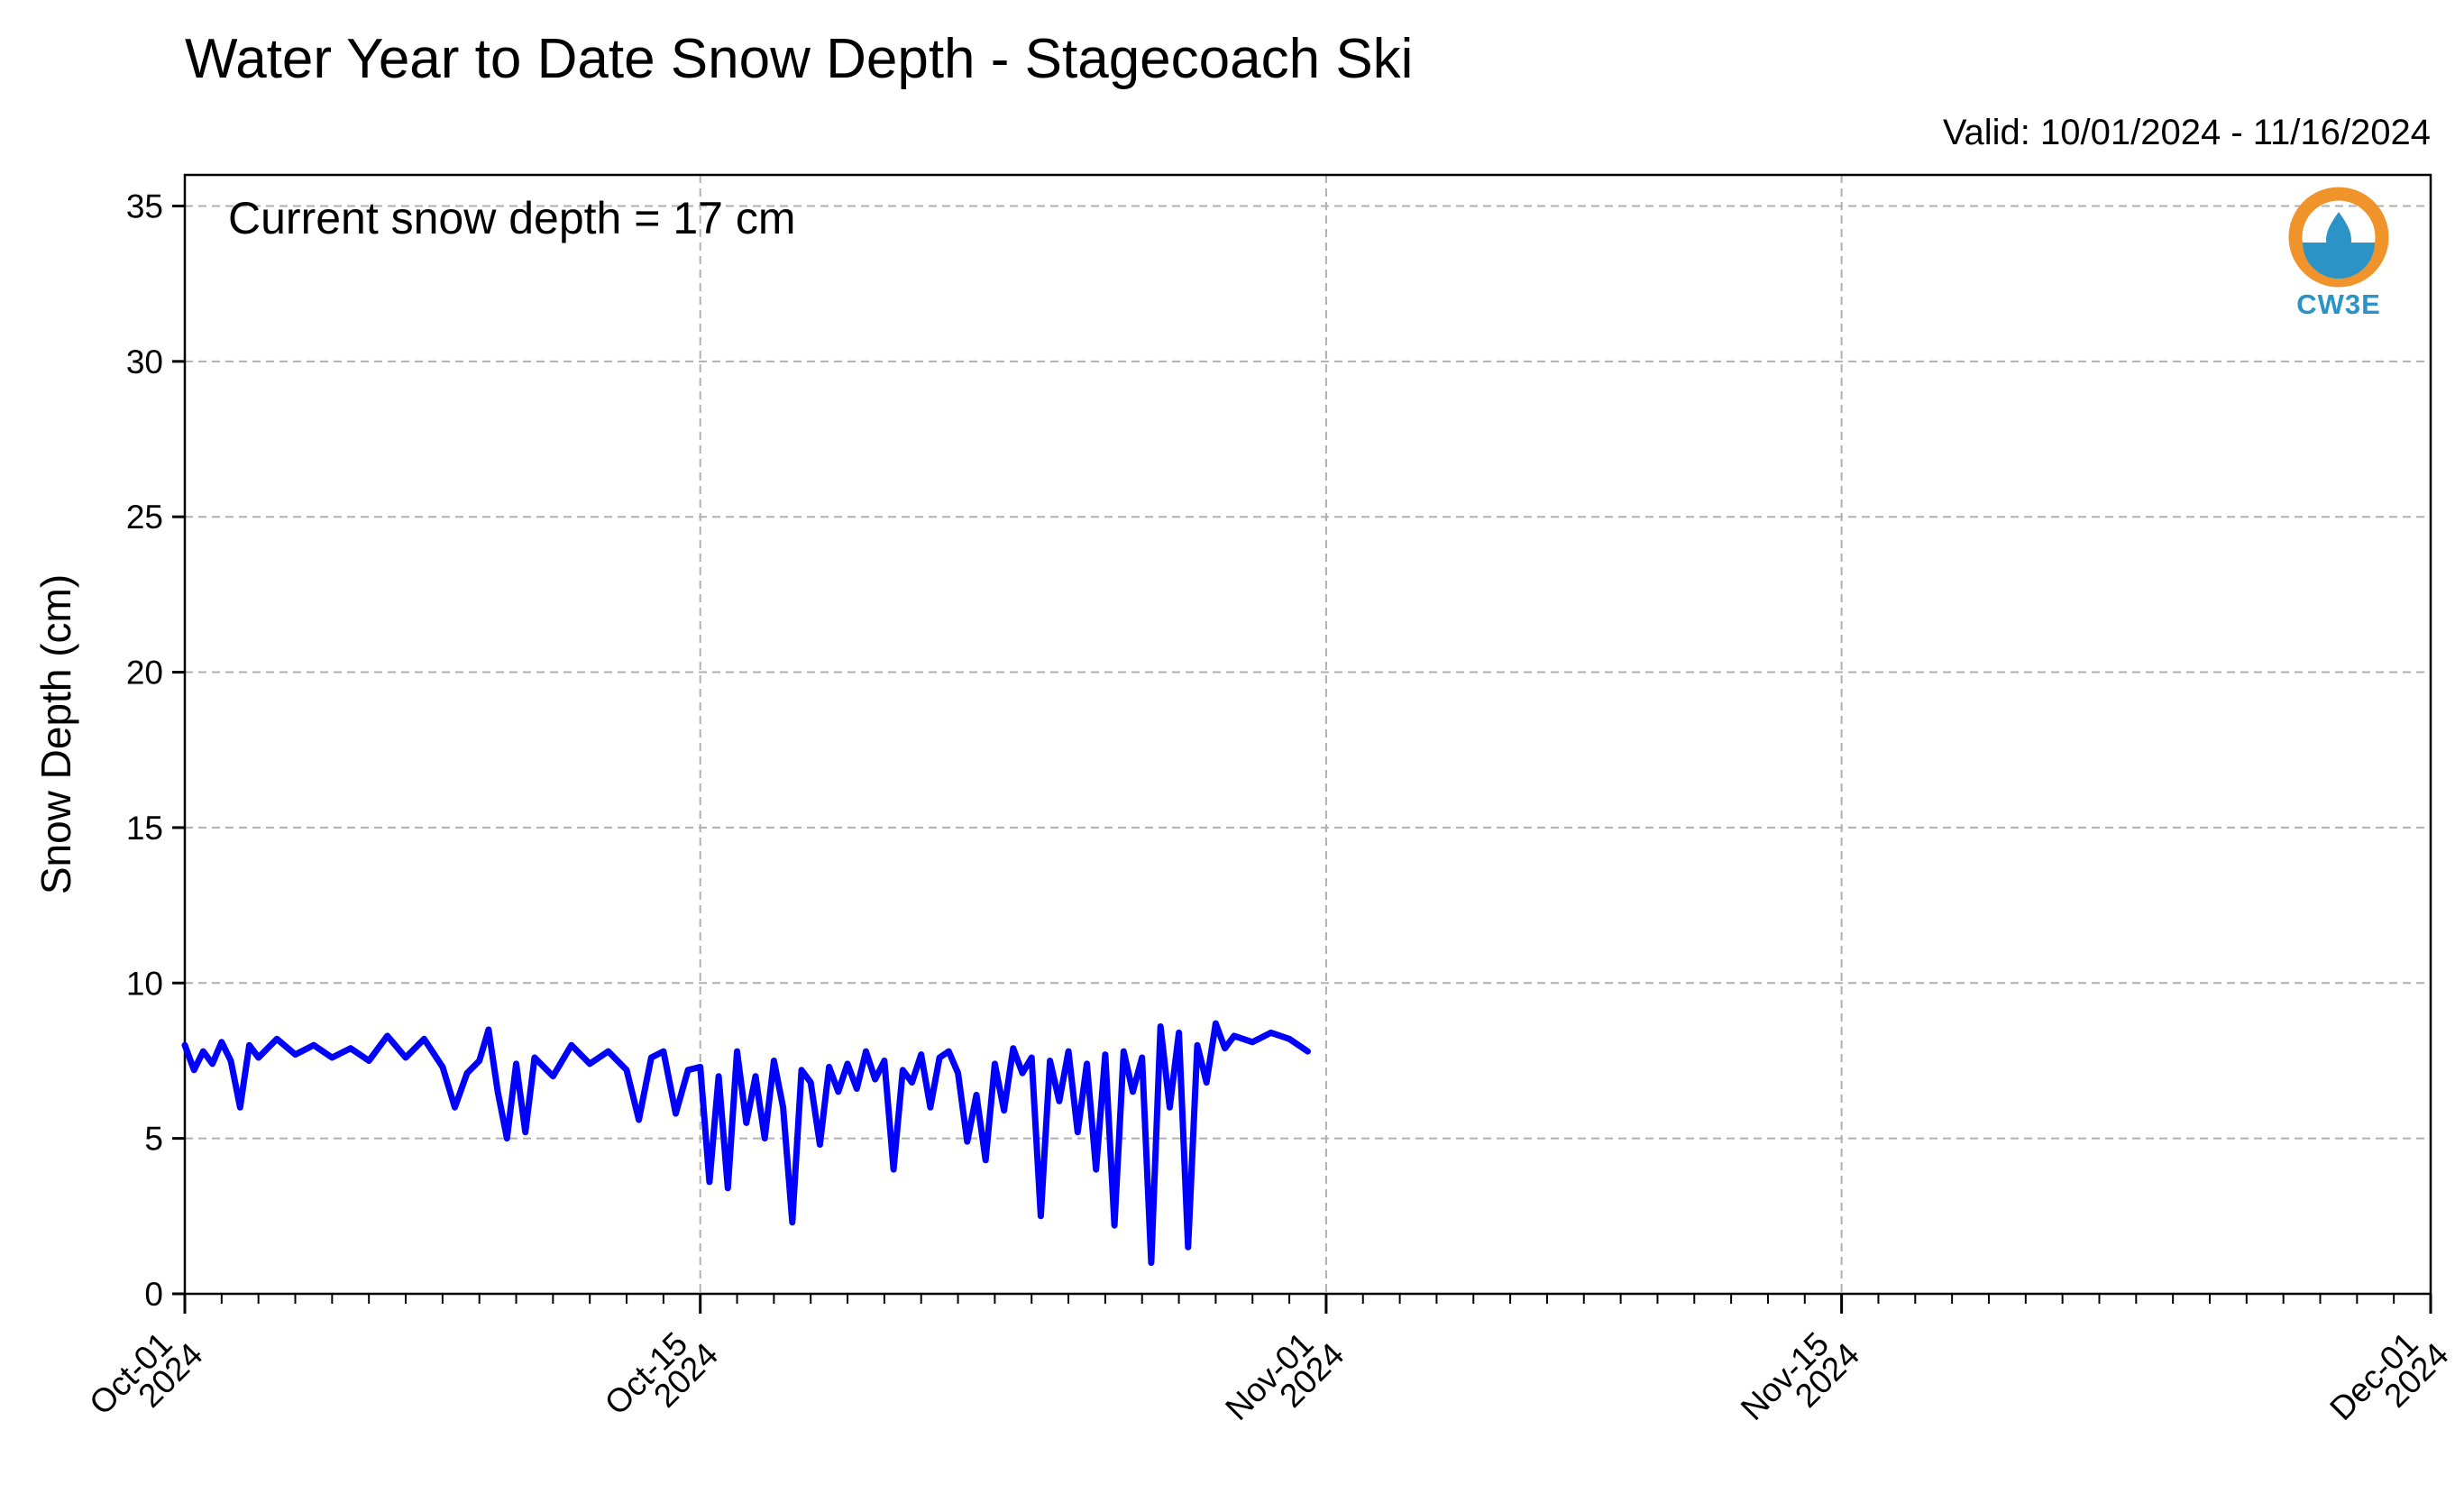  Describe the element at coordinates (144, 517) in the screenshot. I see `y-tick-label: 25` at that location.